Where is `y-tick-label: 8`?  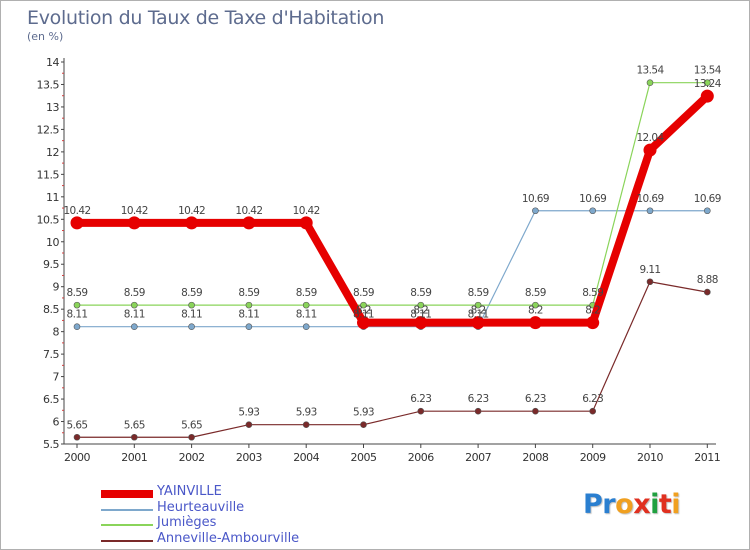
y-tick-label: 8 is located at coordinates (56, 332).